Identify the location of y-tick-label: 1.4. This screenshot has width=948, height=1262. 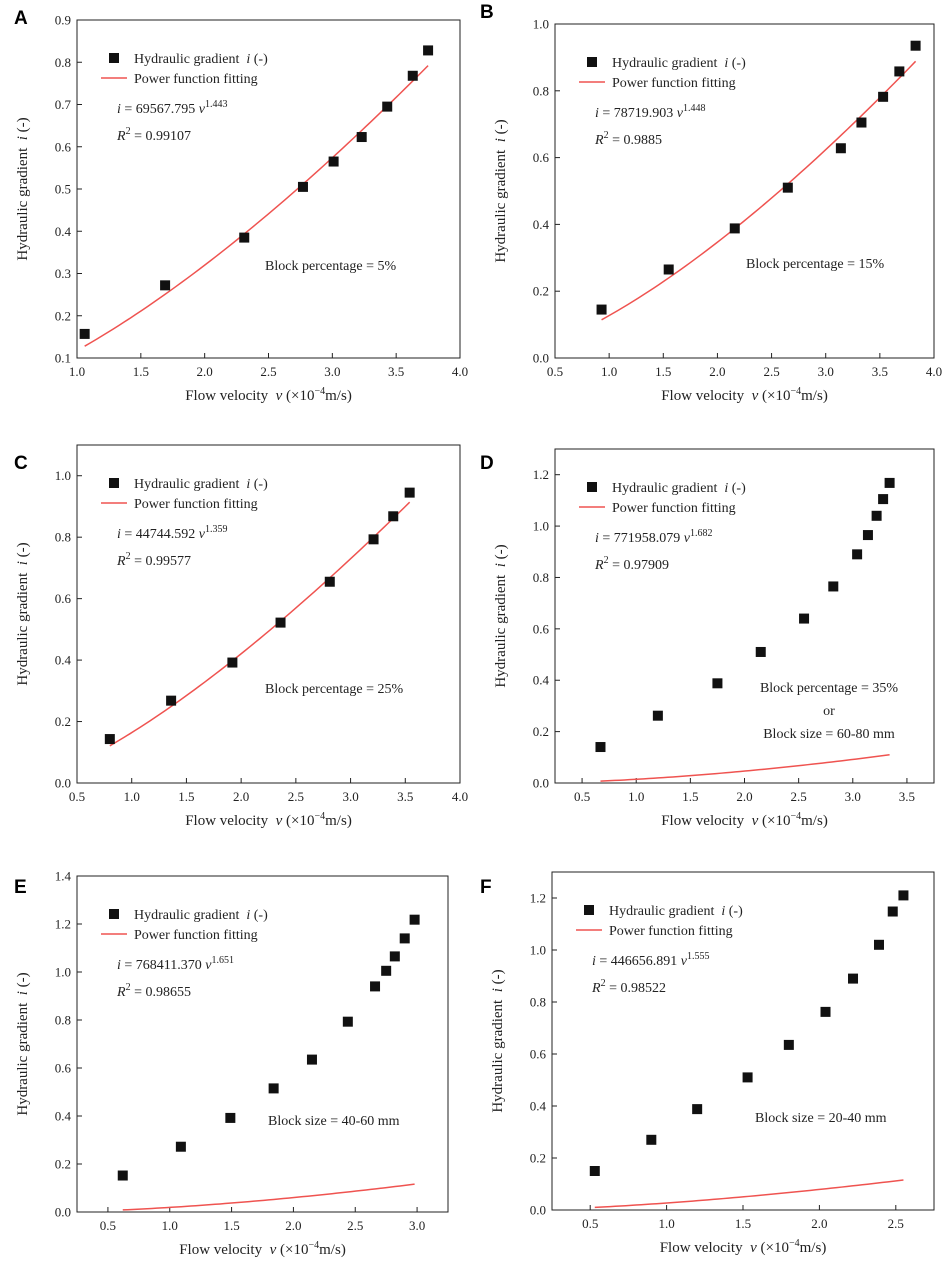
(63, 876).